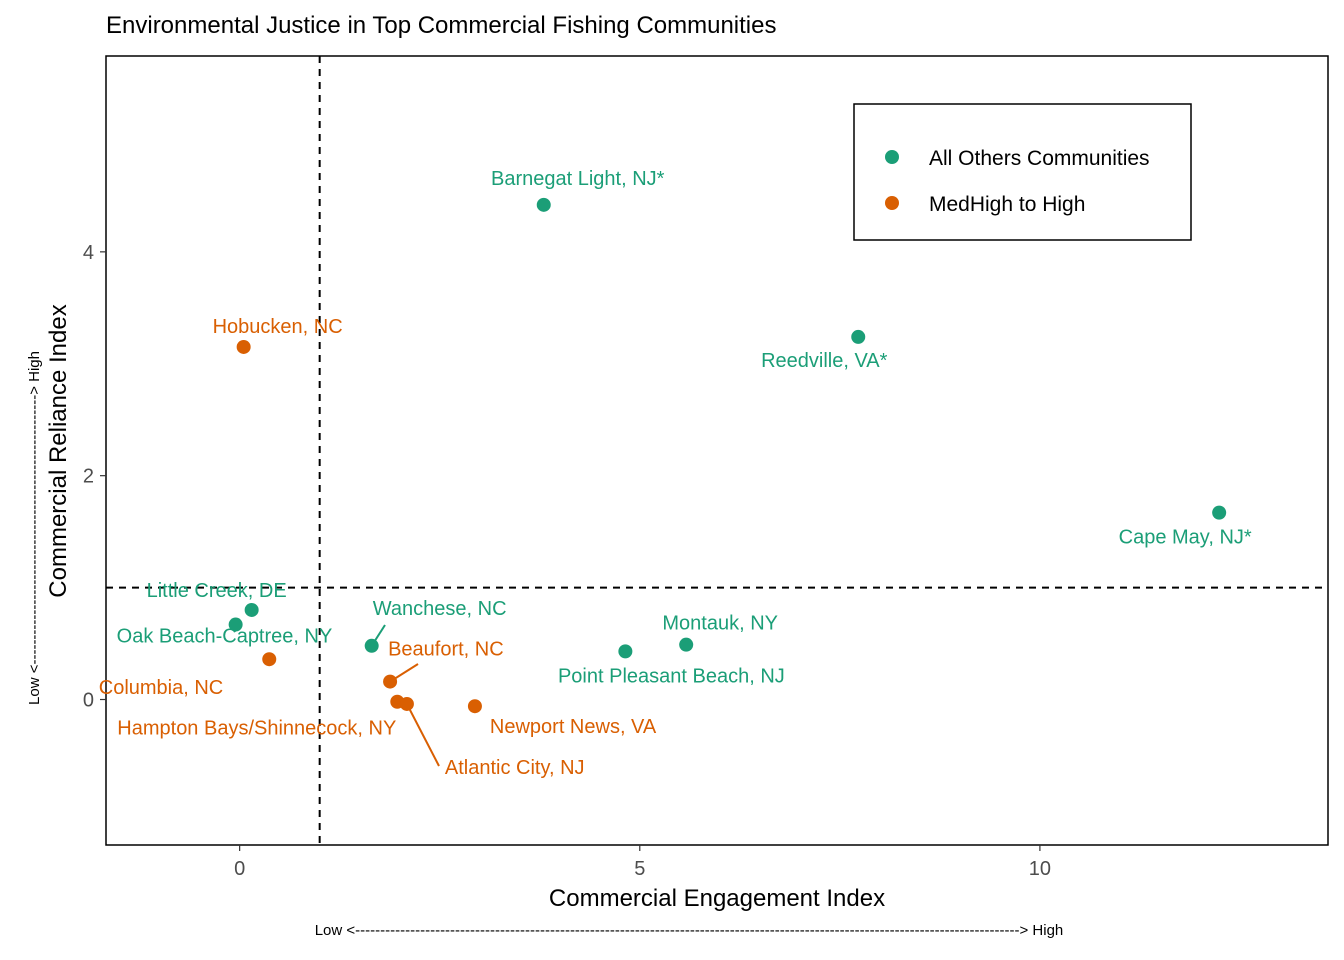 The width and height of the screenshot is (1344, 960). Describe the element at coordinates (824, 361) in the screenshot. I see `data-point-label: Reedville, VA*` at that location.